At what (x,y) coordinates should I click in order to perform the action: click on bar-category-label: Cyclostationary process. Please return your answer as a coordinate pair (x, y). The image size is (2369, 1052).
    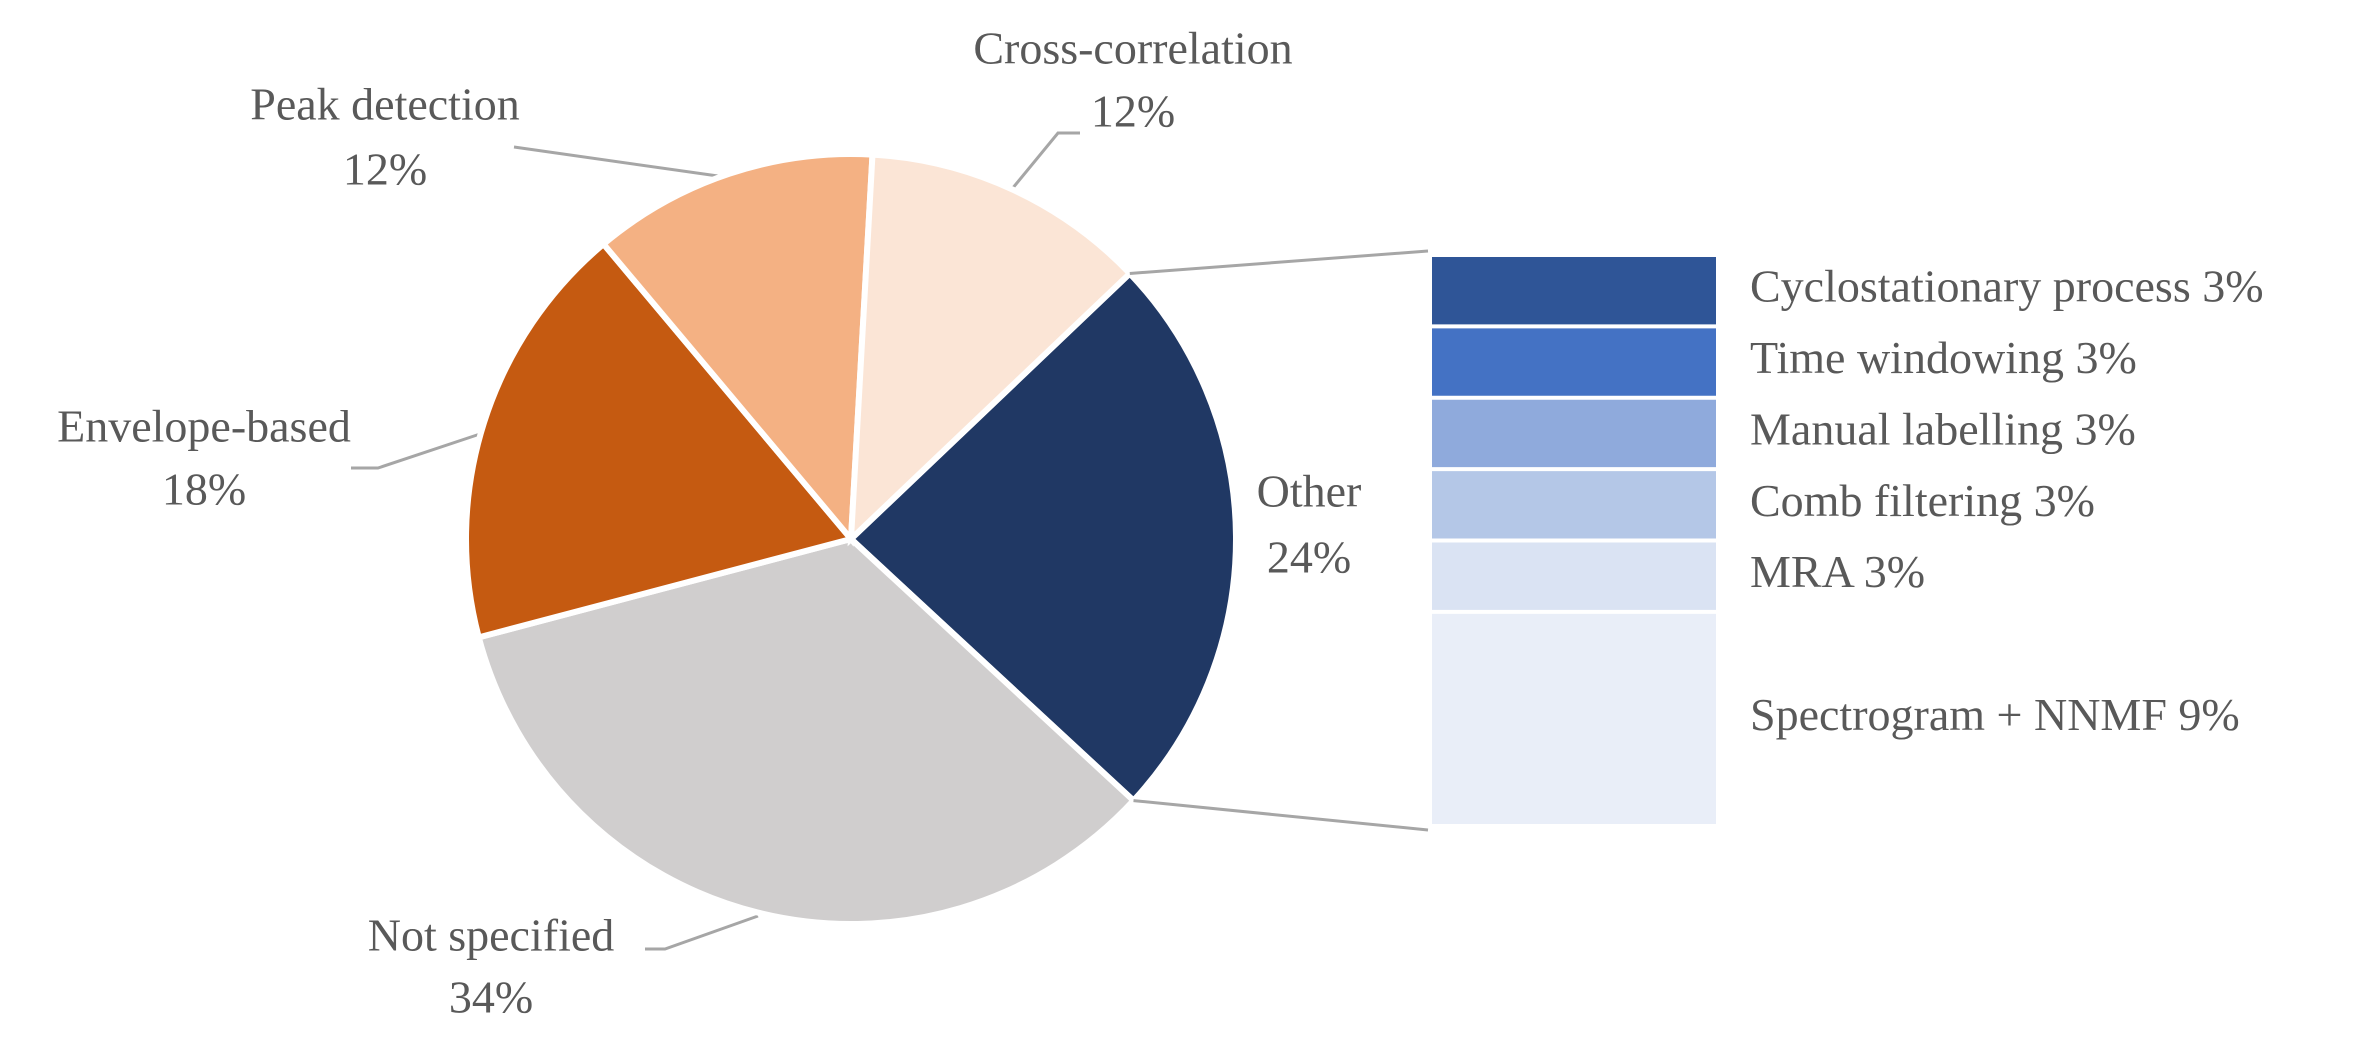
    Looking at the image, I should click on (1970, 285).